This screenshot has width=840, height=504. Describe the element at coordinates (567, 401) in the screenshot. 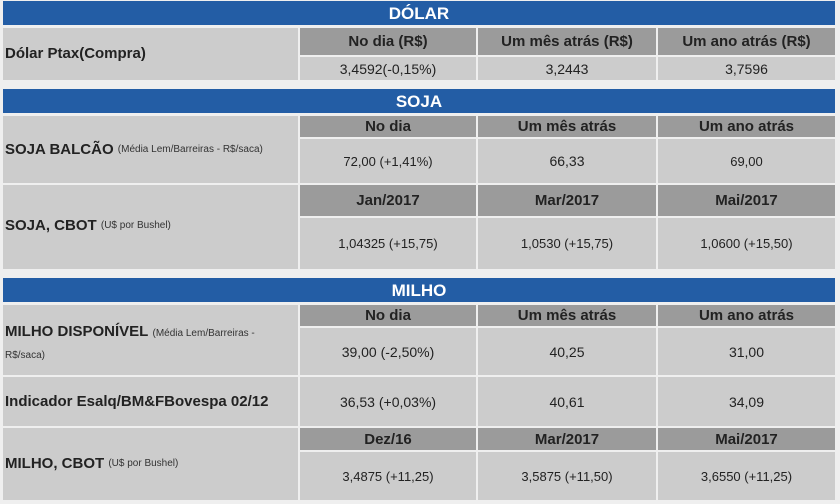

I see `milho-esalq-um-mes: 40,61` at that location.